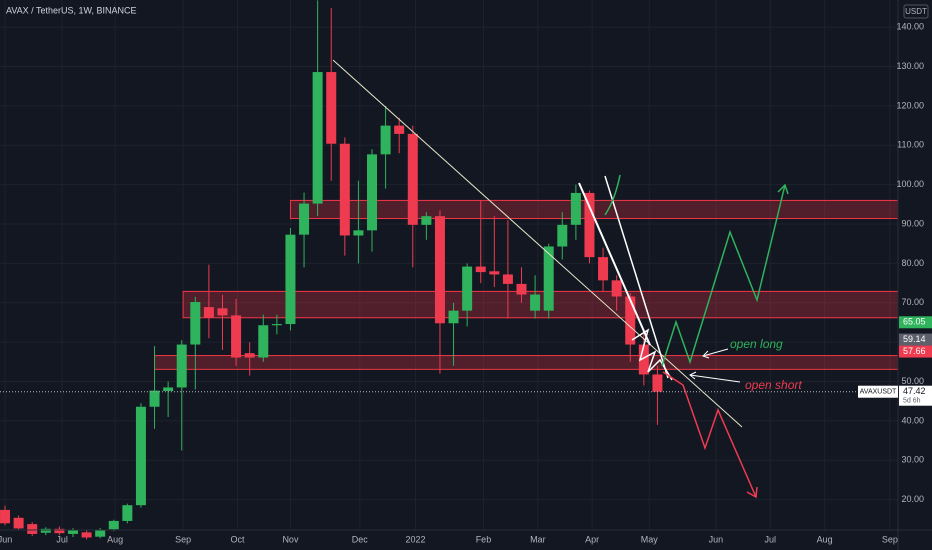 Image resolution: width=932 pixels, height=550 pixels. What do you see at coordinates (484, 539) in the screenshot?
I see `x-tick-label: Feb` at bounding box center [484, 539].